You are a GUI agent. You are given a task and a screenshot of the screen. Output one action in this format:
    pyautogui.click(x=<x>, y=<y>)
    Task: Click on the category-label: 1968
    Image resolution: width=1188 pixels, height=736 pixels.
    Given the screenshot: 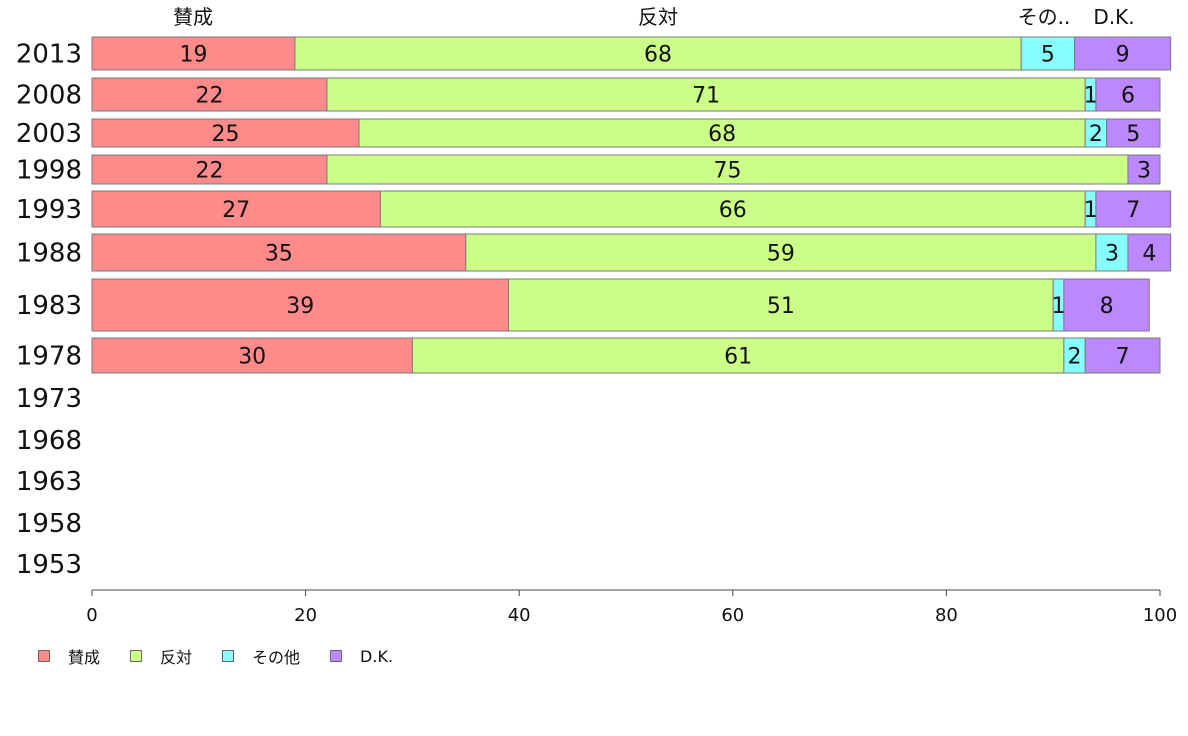 What is the action you would take?
    pyautogui.click(x=49, y=441)
    